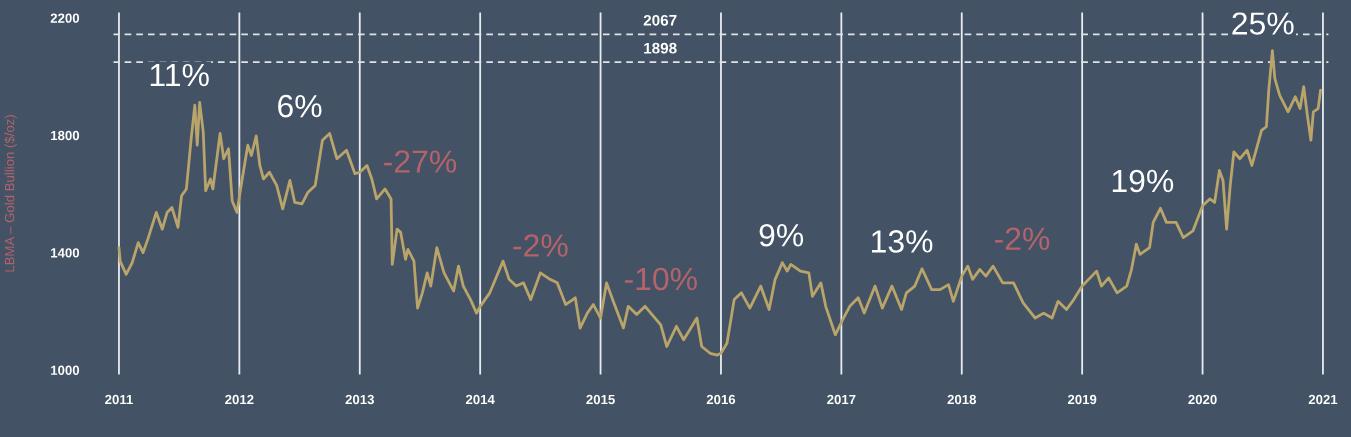 This screenshot has height=437, width=1351. Describe the element at coordinates (239, 399) in the screenshot. I see `x-tick-label: 2012` at that location.